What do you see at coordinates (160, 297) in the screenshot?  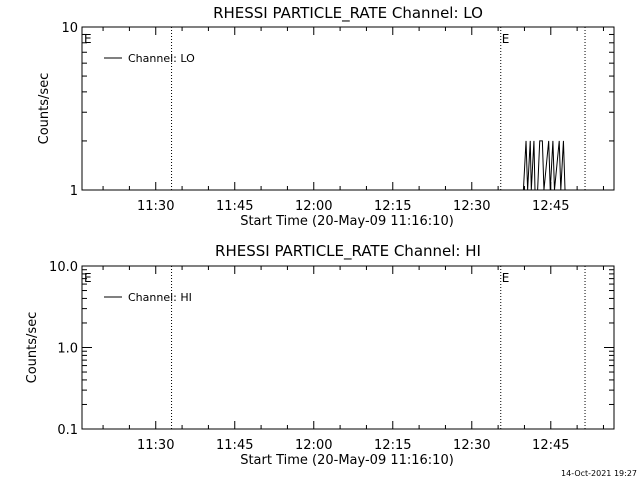 I see `legend-label: Channel: HI` at bounding box center [160, 297].